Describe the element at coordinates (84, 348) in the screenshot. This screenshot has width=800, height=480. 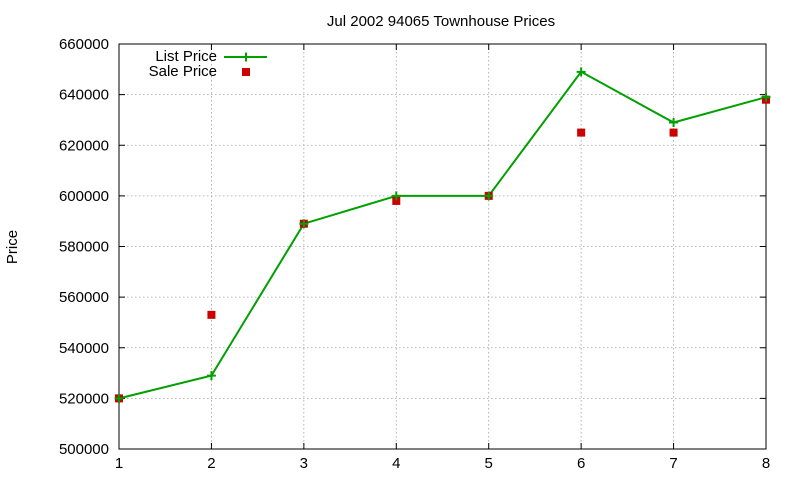
I see `y-tick-label: 540000` at that location.